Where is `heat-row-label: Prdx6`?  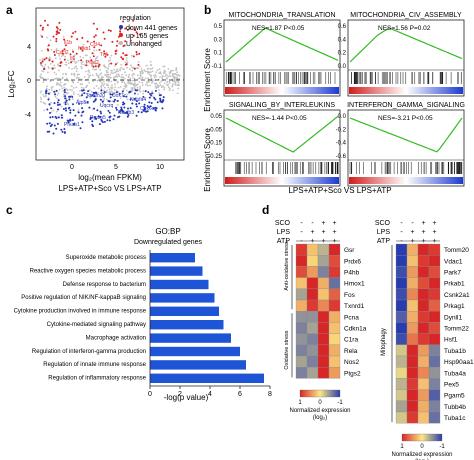 heat-row-label: Prdx6 is located at coordinates (352, 261).